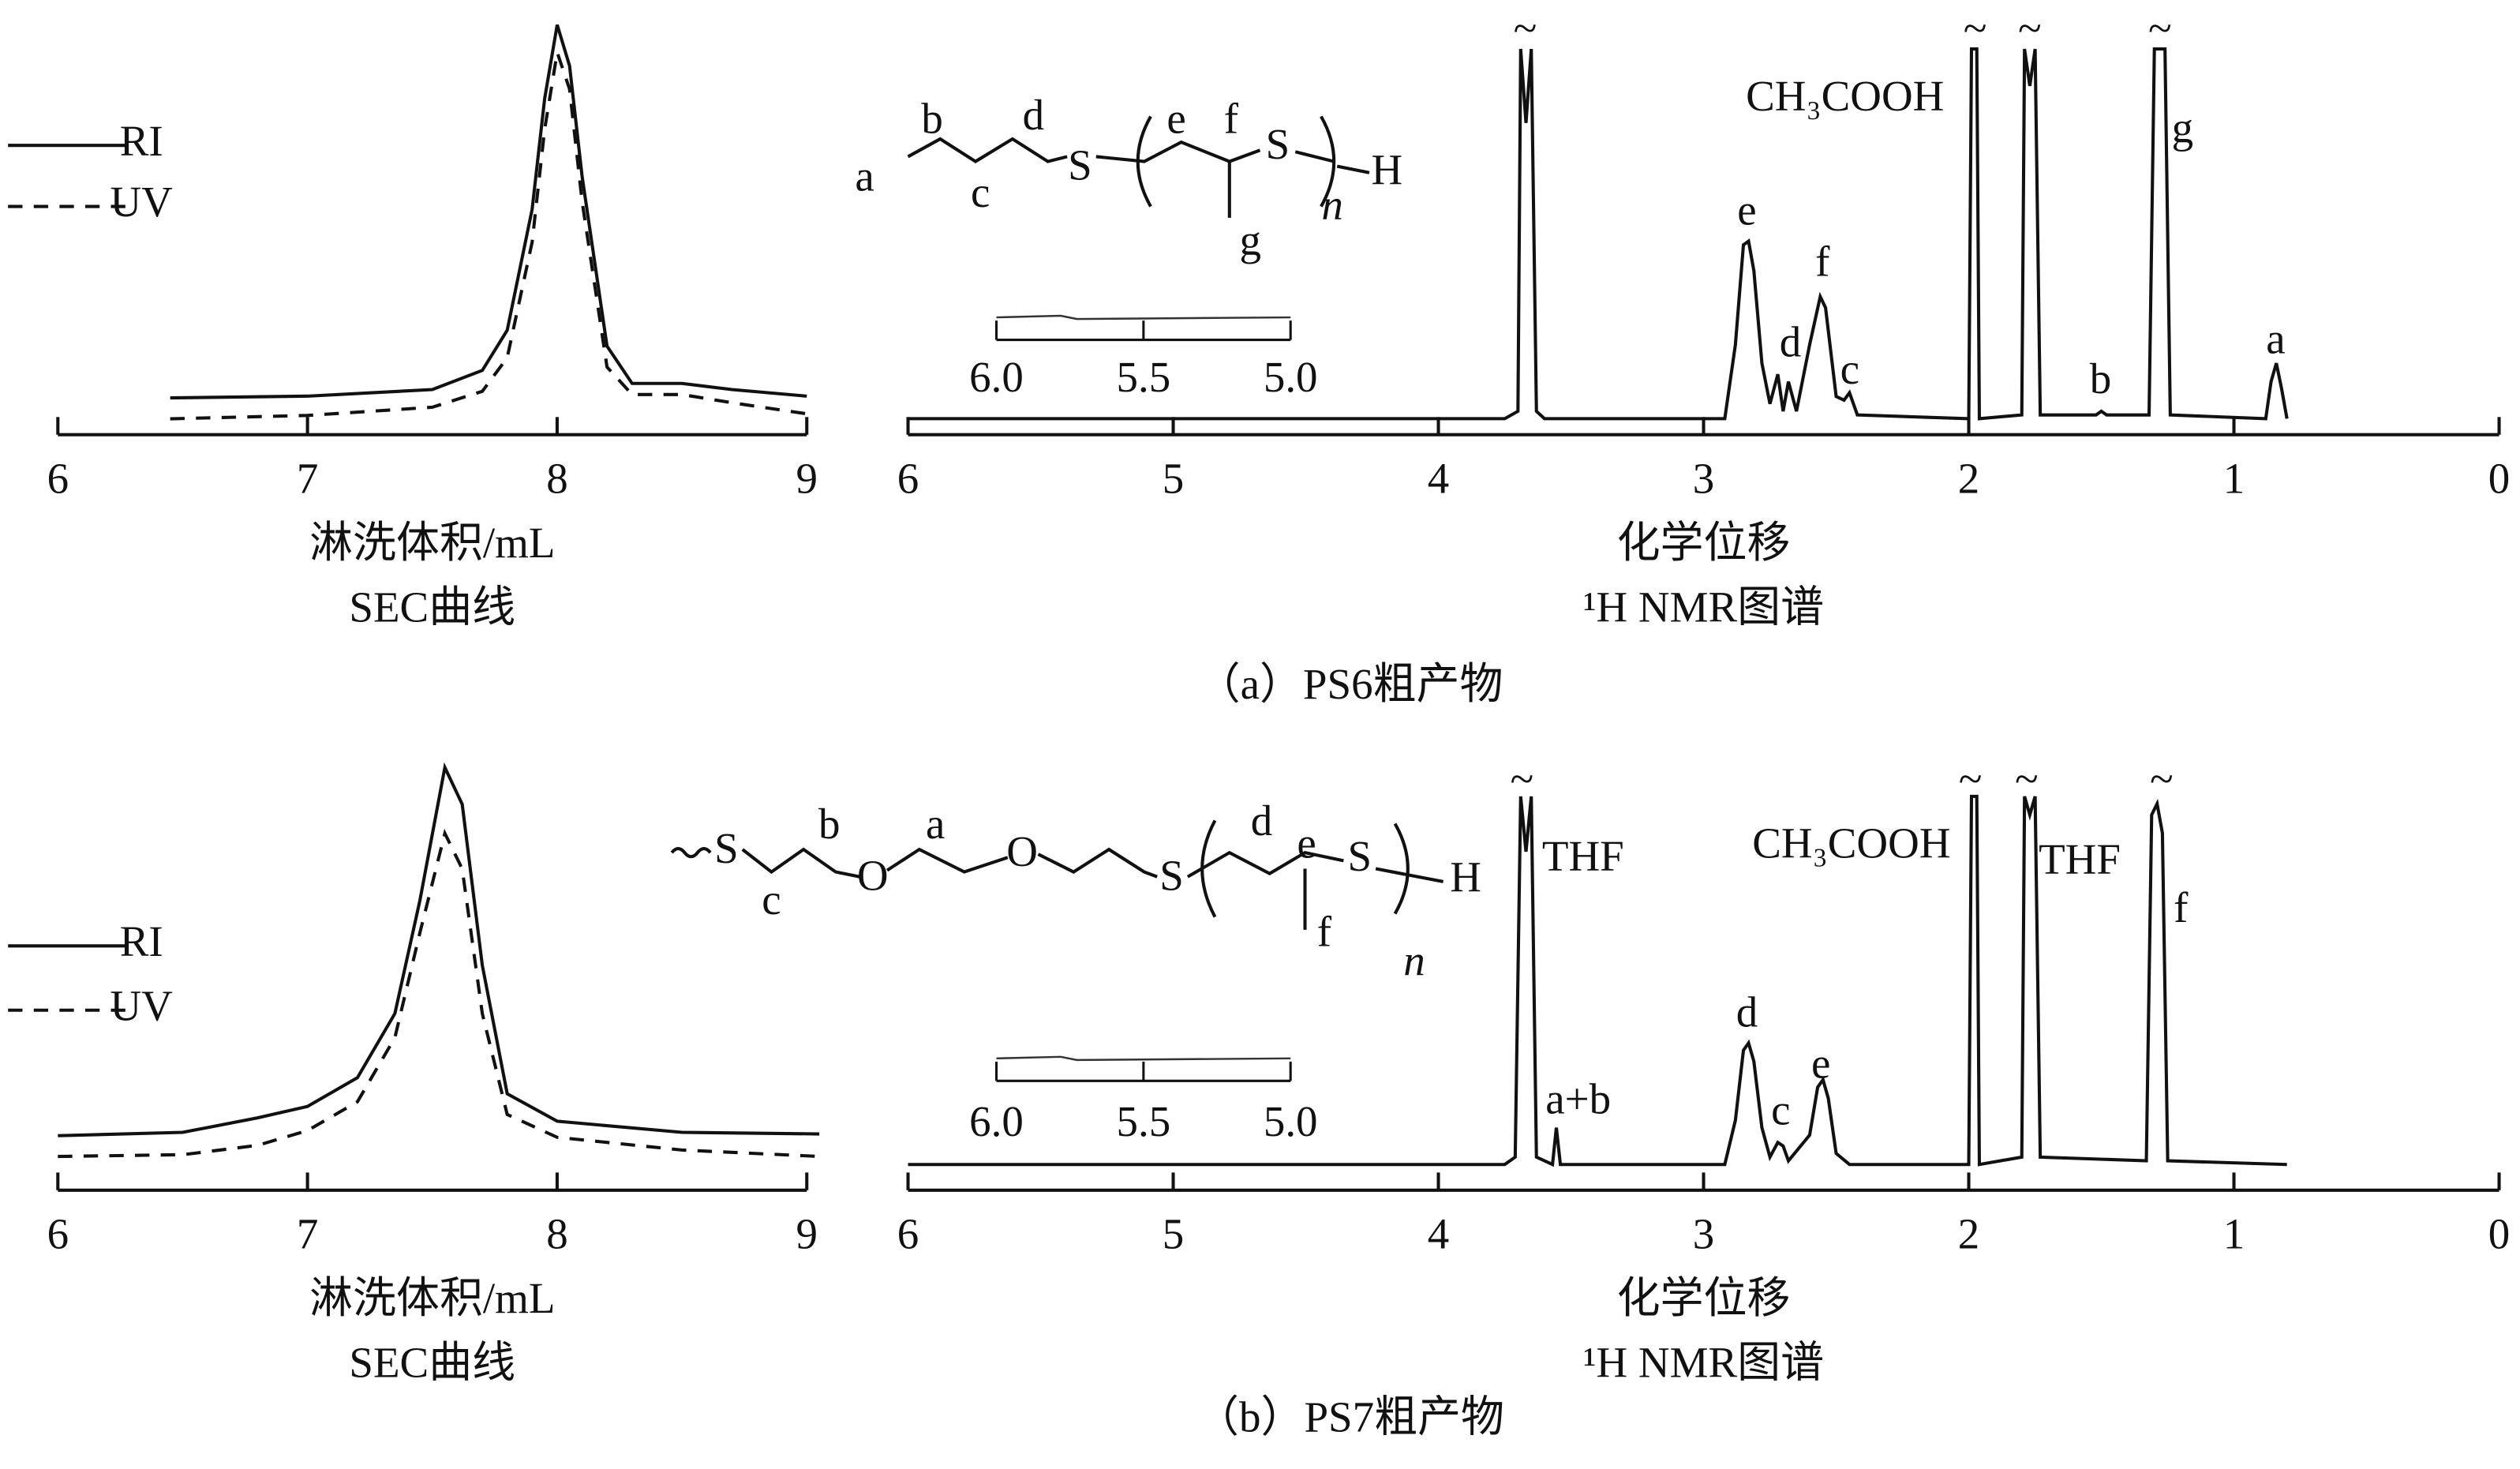 This screenshot has width=2520, height=1469. Describe the element at coordinates (2100, 378) in the screenshot. I see `peak-annotation: b` at that location.